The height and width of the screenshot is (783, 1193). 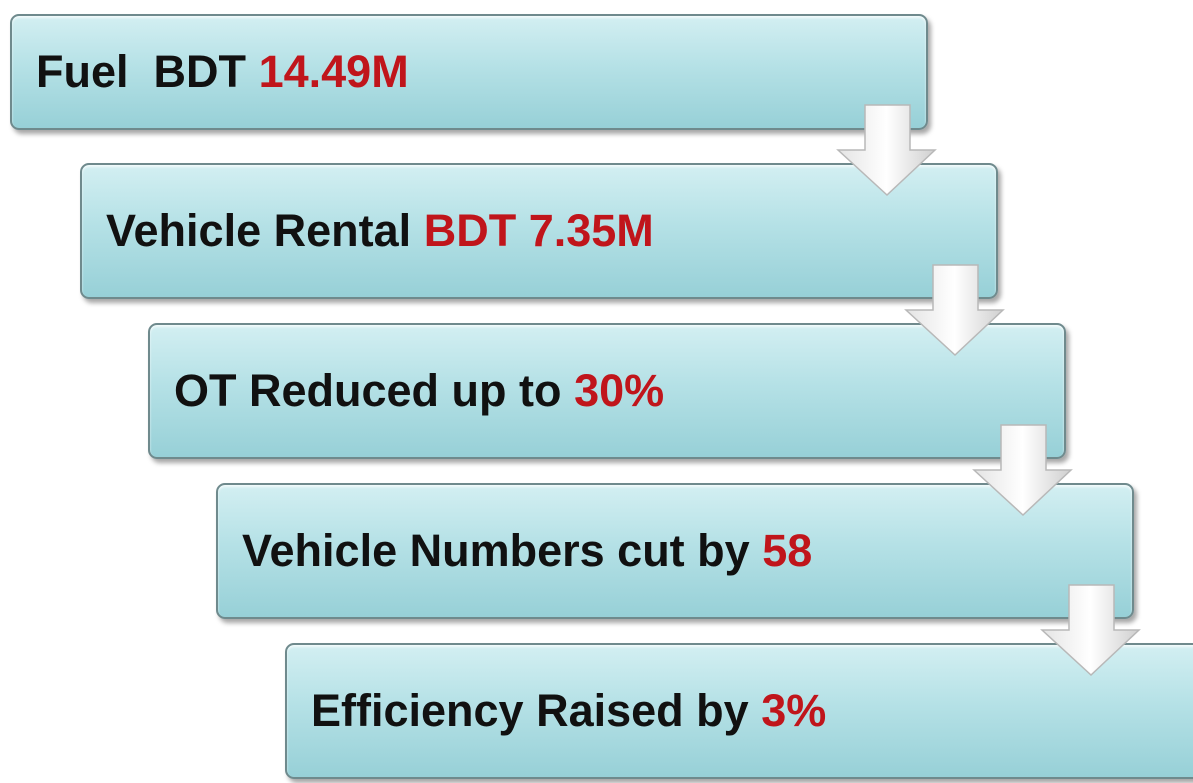 What do you see at coordinates (333, 71) in the screenshot?
I see `step-highlight: 14.49M` at bounding box center [333, 71].